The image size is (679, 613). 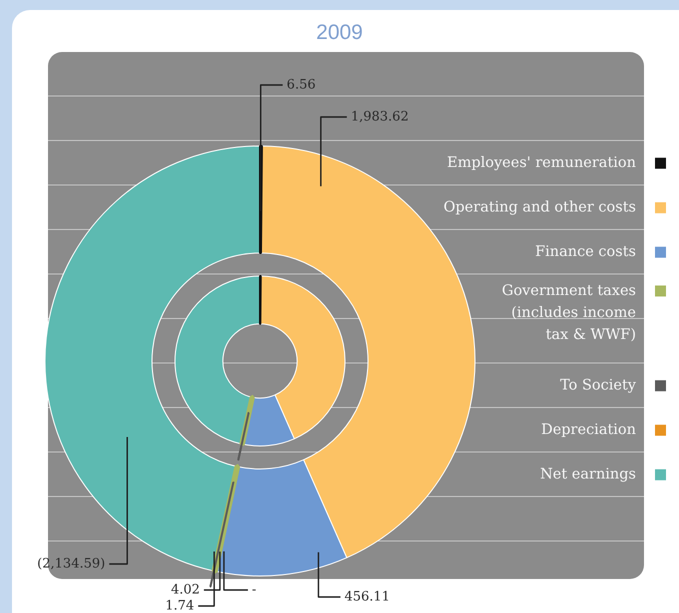 I want to click on data-label: 1.74, so click(x=179, y=605).